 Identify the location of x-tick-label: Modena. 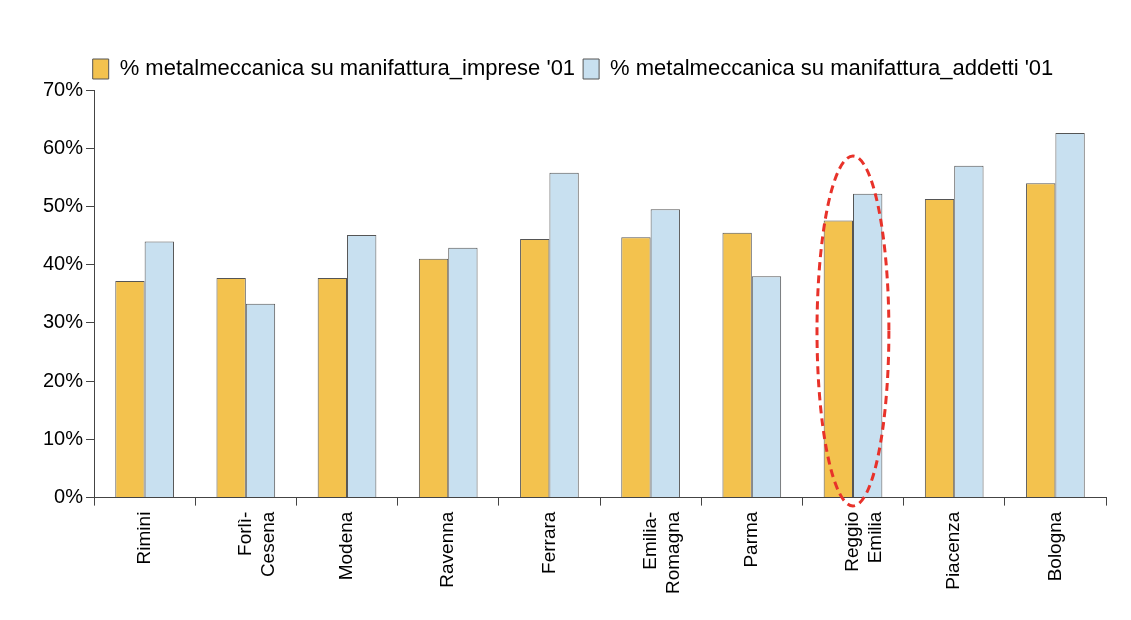
(346, 546).